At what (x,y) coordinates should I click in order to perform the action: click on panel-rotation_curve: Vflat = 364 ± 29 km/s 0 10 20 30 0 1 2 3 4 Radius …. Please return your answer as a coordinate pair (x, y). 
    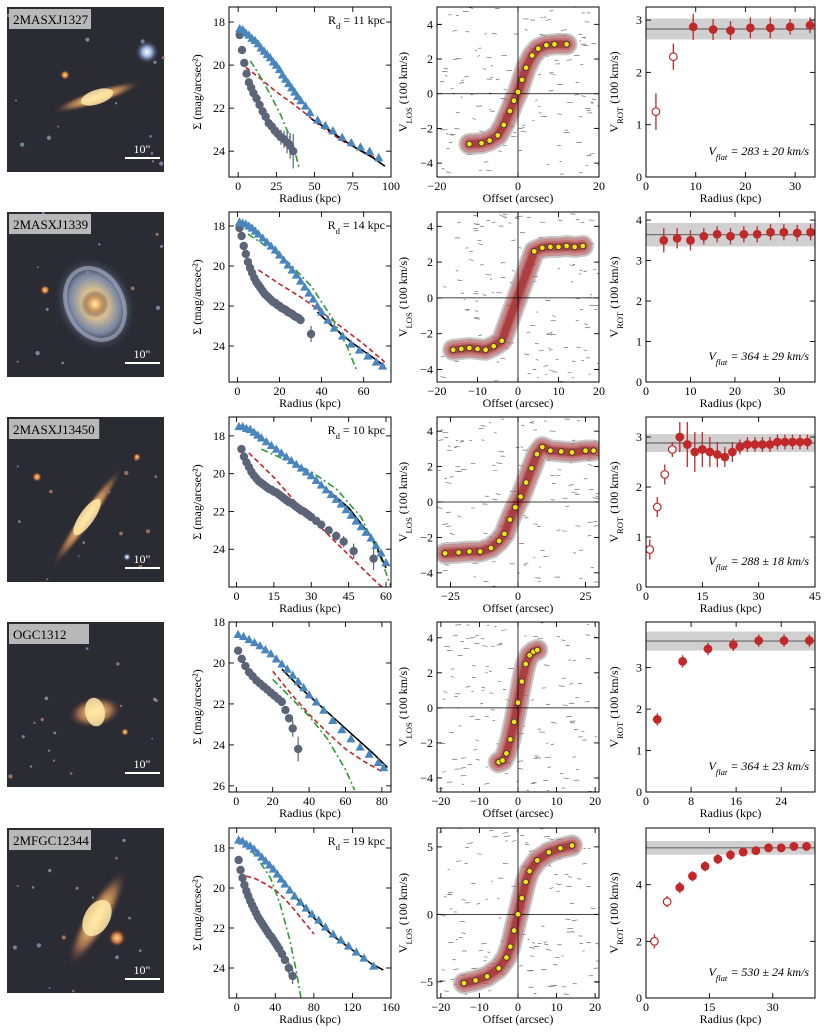
    Looking at the image, I should click on (711, 310).